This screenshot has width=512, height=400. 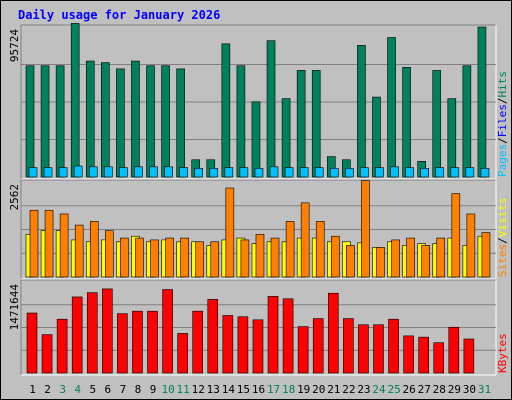 I want to click on panel-3-series-label: KBytes, so click(x=502, y=353).